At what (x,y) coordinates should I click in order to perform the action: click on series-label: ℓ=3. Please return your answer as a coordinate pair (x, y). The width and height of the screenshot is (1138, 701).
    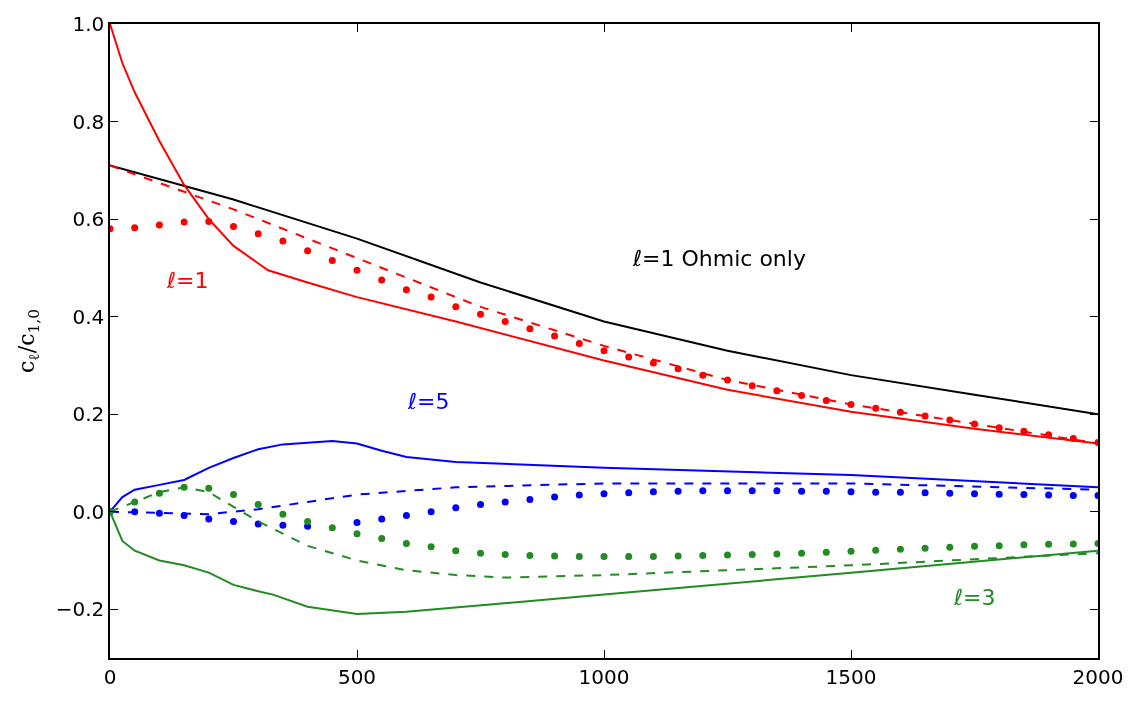
    Looking at the image, I should click on (974, 597).